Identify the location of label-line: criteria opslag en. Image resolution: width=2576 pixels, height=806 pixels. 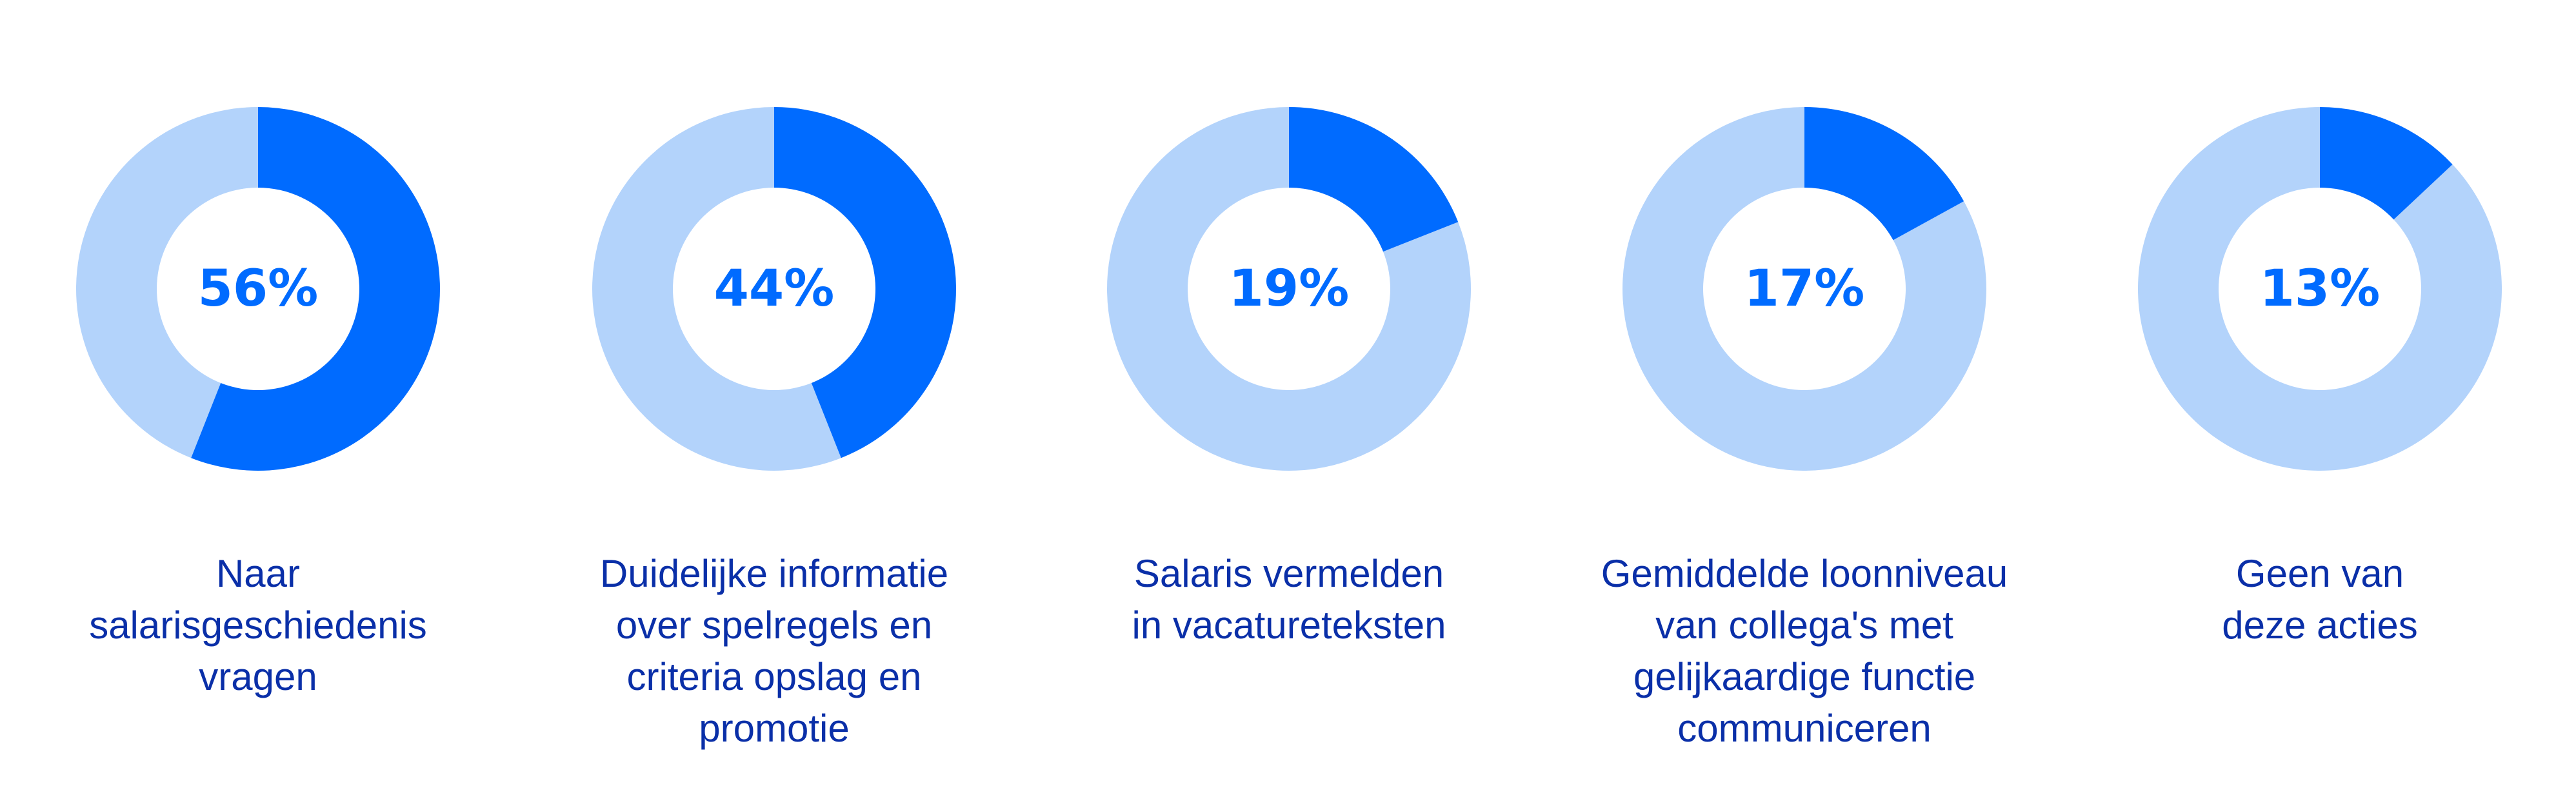
(774, 676).